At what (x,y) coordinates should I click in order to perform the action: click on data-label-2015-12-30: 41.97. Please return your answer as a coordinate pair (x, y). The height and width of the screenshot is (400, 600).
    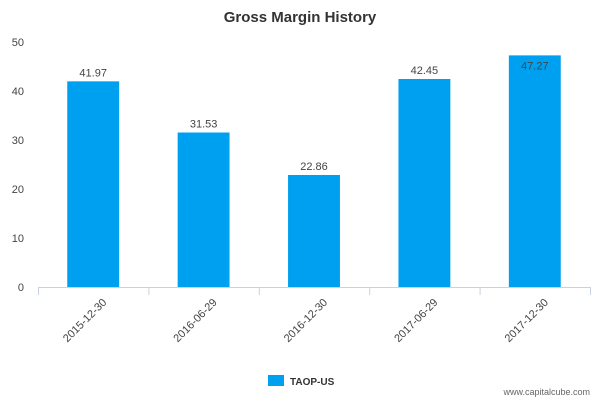
    Looking at the image, I should click on (93, 73).